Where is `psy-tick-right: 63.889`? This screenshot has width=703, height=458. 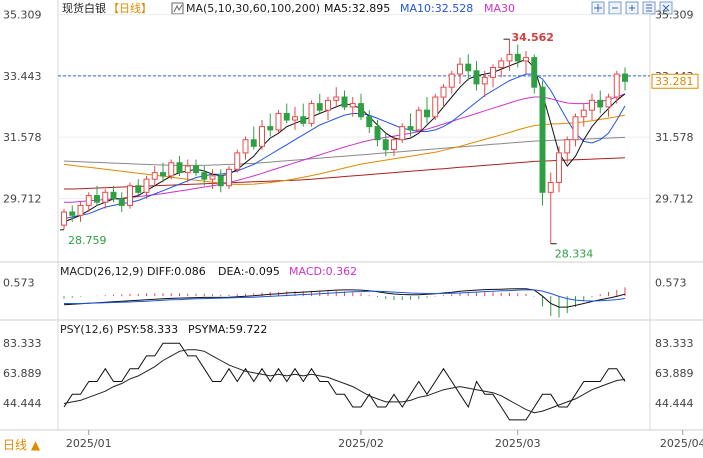 psy-tick-right: 63.889 is located at coordinates (674, 373).